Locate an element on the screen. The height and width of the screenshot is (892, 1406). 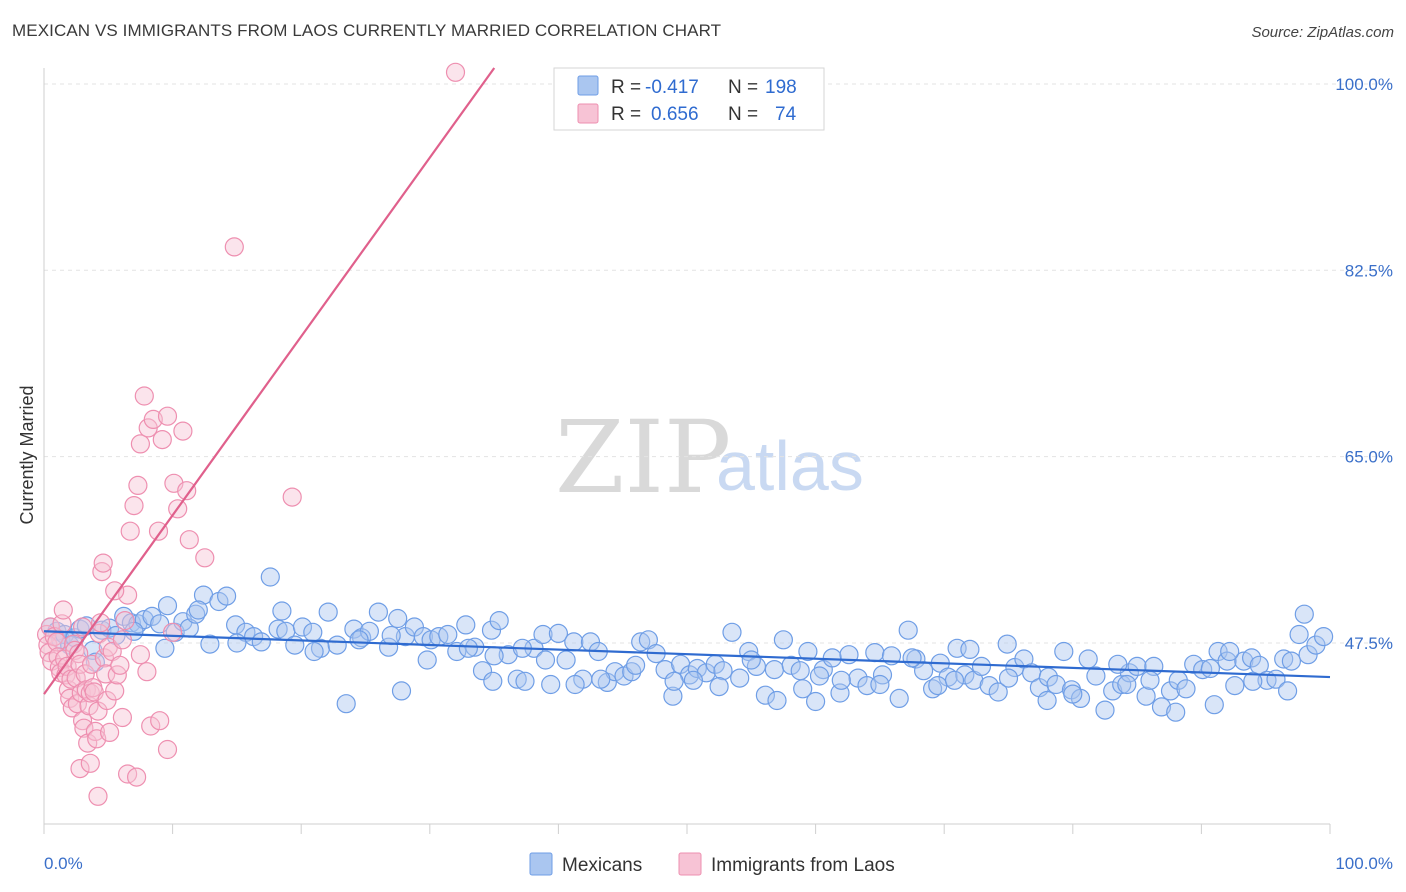
watermark: ZIP atlas is located at coordinates (709, 457).